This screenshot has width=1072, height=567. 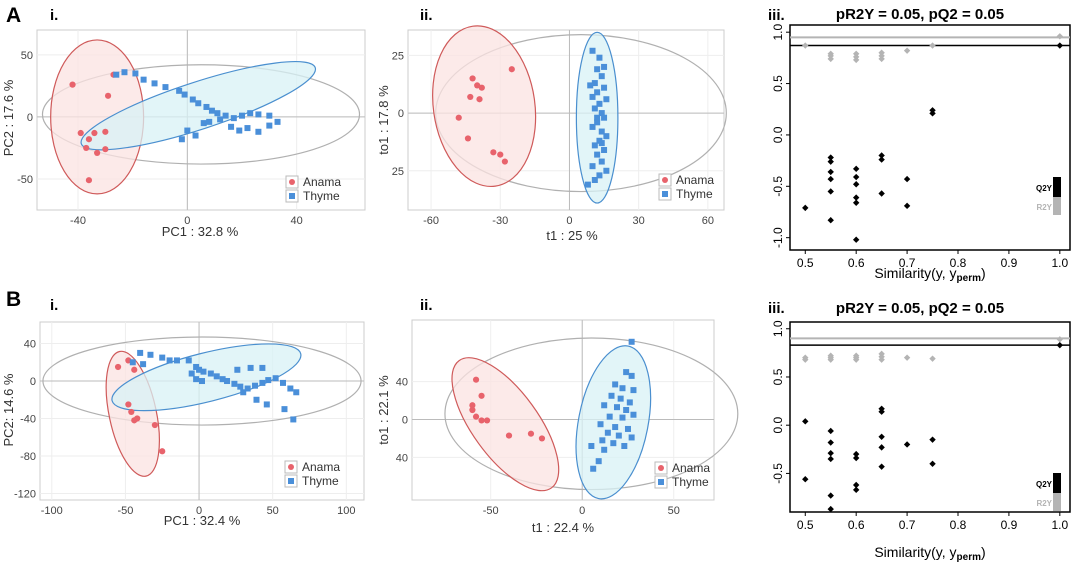 I want to click on row-a-label: A, so click(x=13, y=15).